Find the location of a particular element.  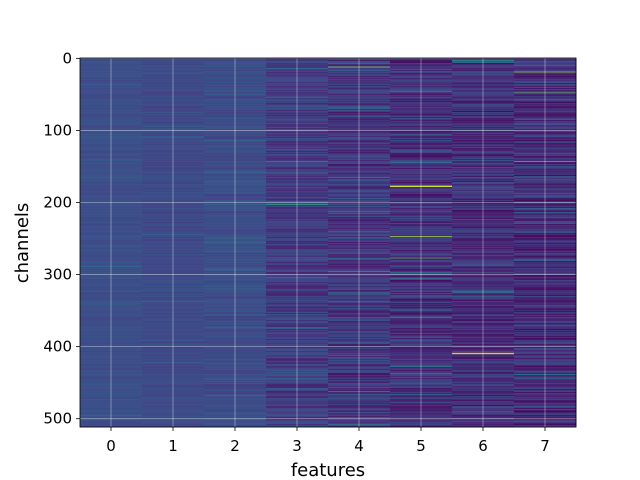

y-tick-label: 0 is located at coordinates (67, 58).